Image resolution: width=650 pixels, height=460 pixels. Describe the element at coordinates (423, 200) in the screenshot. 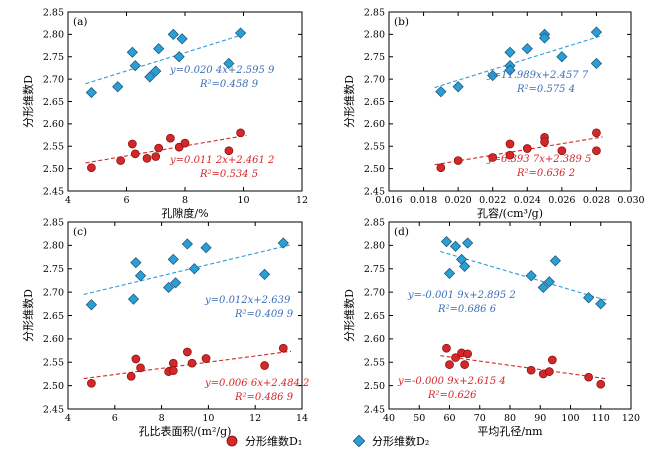

I see `x-tick-label: 0.018` at that location.